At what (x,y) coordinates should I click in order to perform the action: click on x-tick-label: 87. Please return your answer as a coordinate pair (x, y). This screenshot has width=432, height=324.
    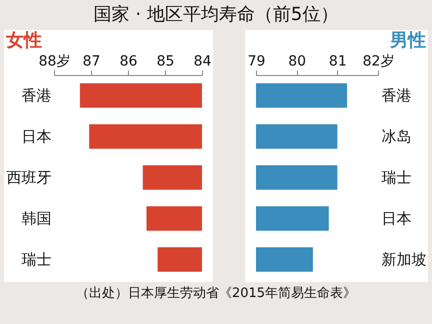
    Looking at the image, I should click on (91, 62).